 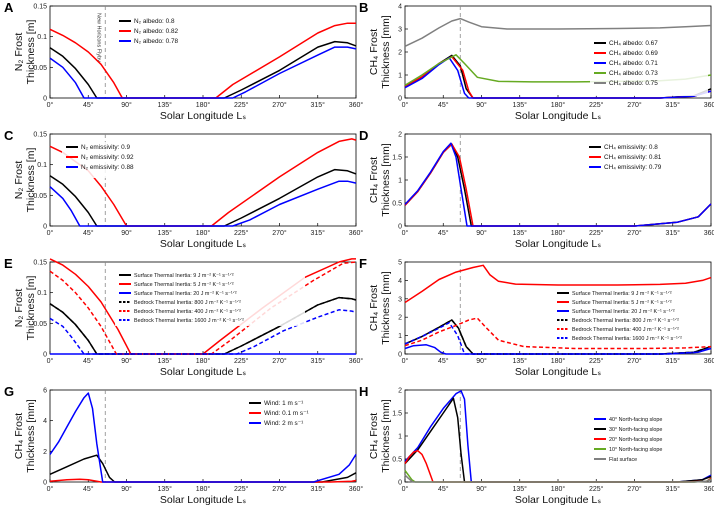 I want to click on panel-a-legend-bg, so click(x=172, y=36).